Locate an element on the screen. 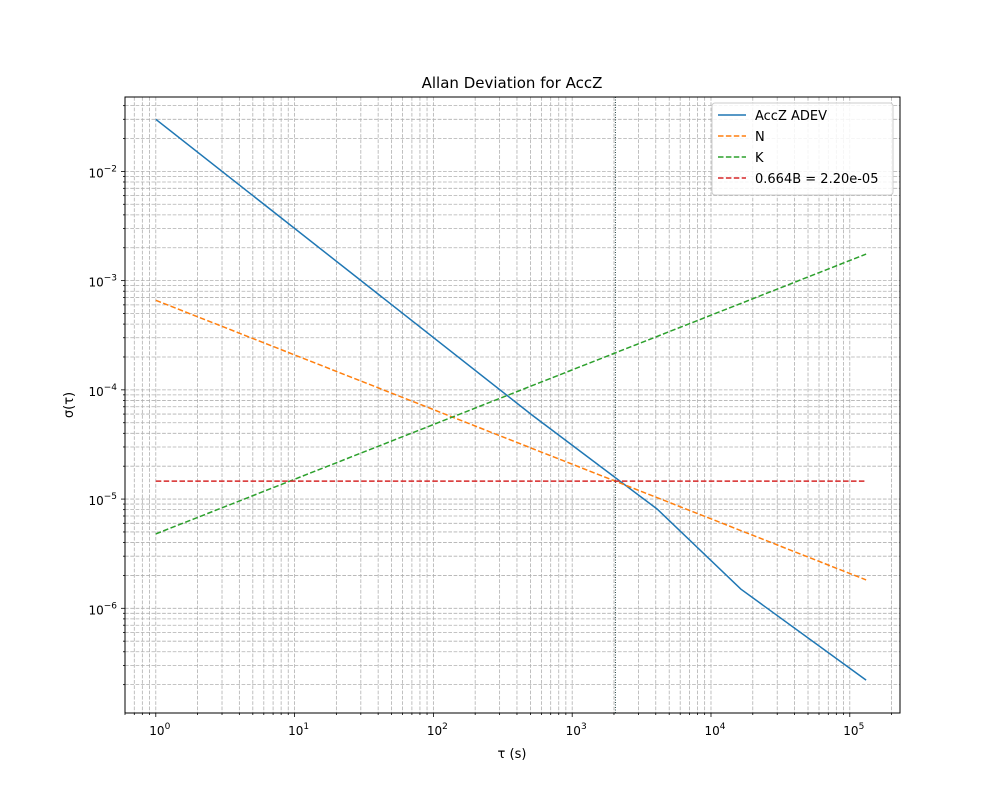  legend-label-2: K is located at coordinates (759, 158).